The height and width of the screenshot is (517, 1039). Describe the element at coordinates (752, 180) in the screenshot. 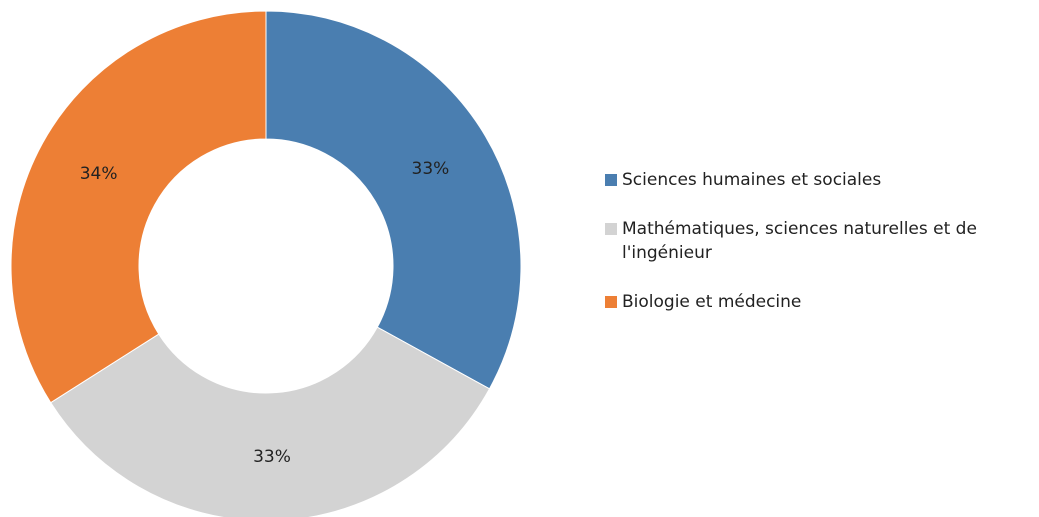

I see `legend-label: Sciences humaines et sociales` at that location.